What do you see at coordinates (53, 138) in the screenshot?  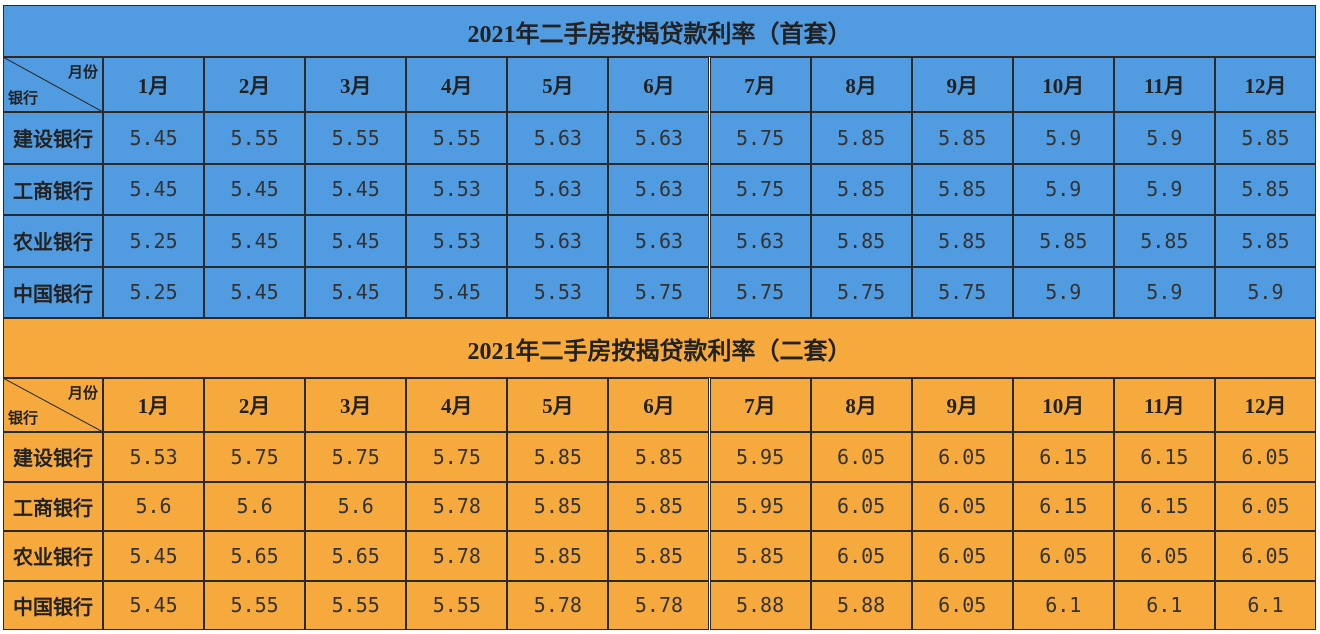 I see `row-header: 建设银行` at bounding box center [53, 138].